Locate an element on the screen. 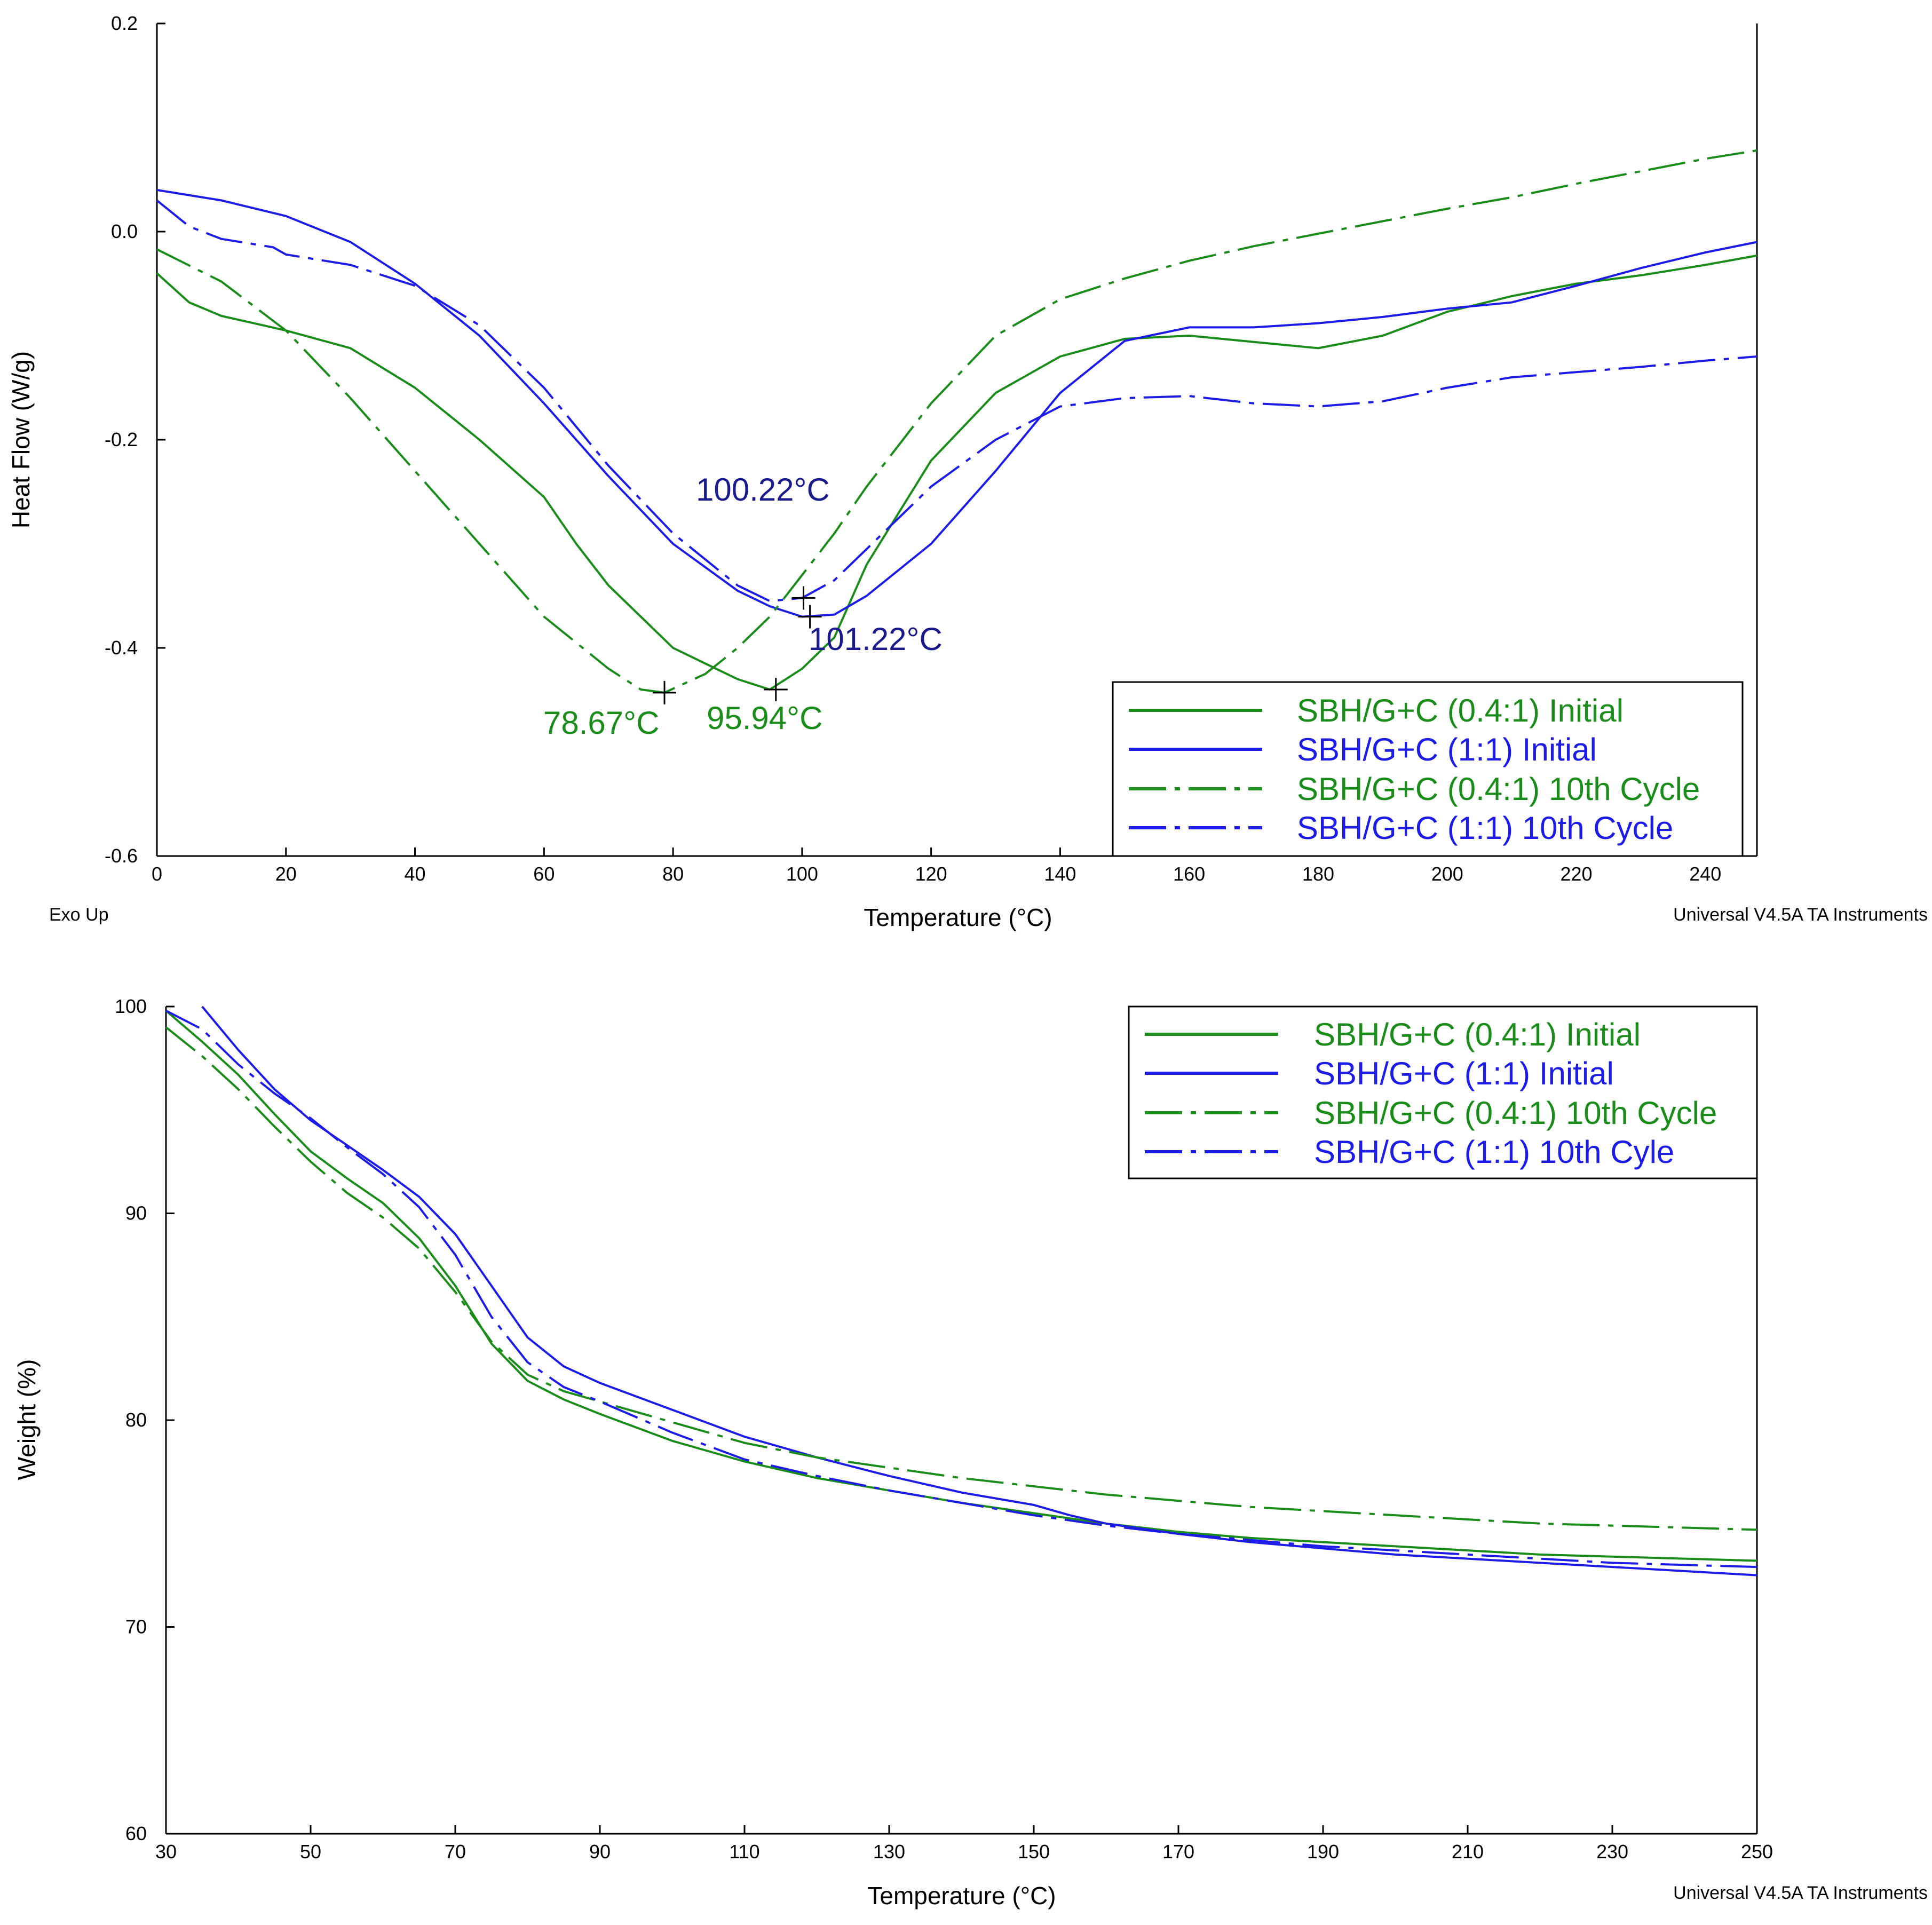 The width and height of the screenshot is (1932, 1925). dsc-peak-label-101-22: 101.22°C is located at coordinates (876, 639).